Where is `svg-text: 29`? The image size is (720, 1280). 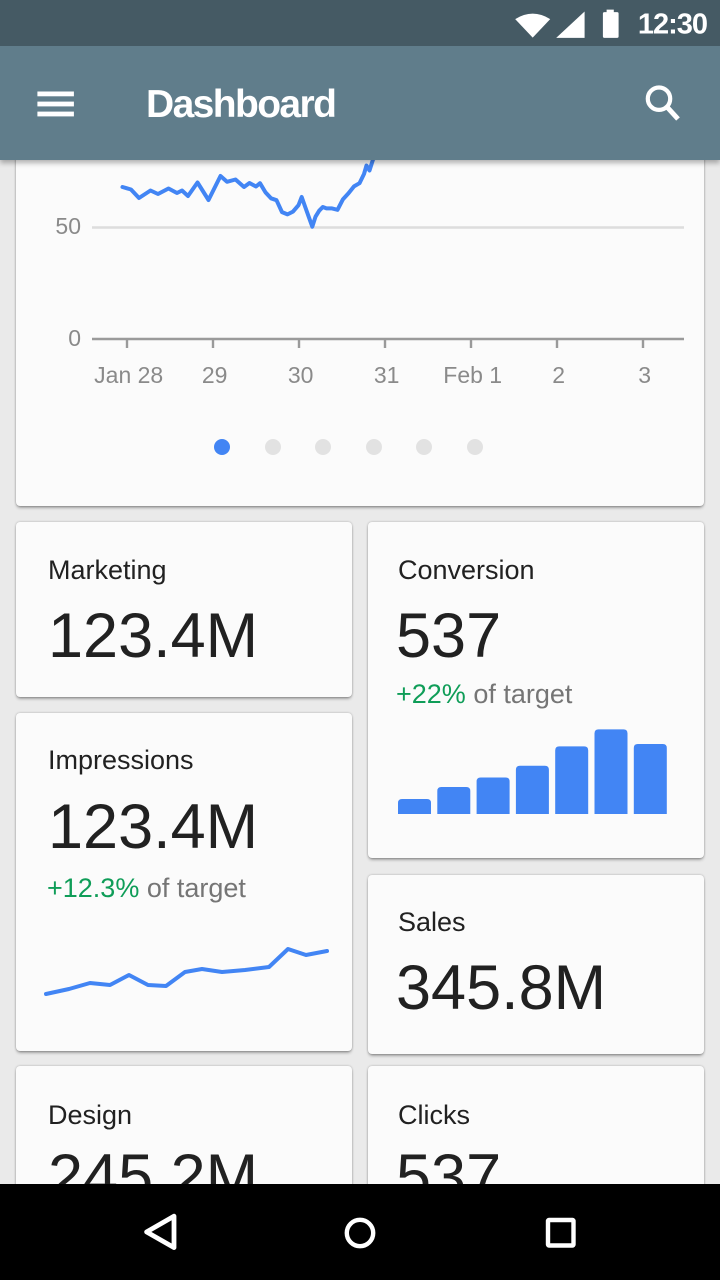
svg-text: 29 is located at coordinates (215, 375).